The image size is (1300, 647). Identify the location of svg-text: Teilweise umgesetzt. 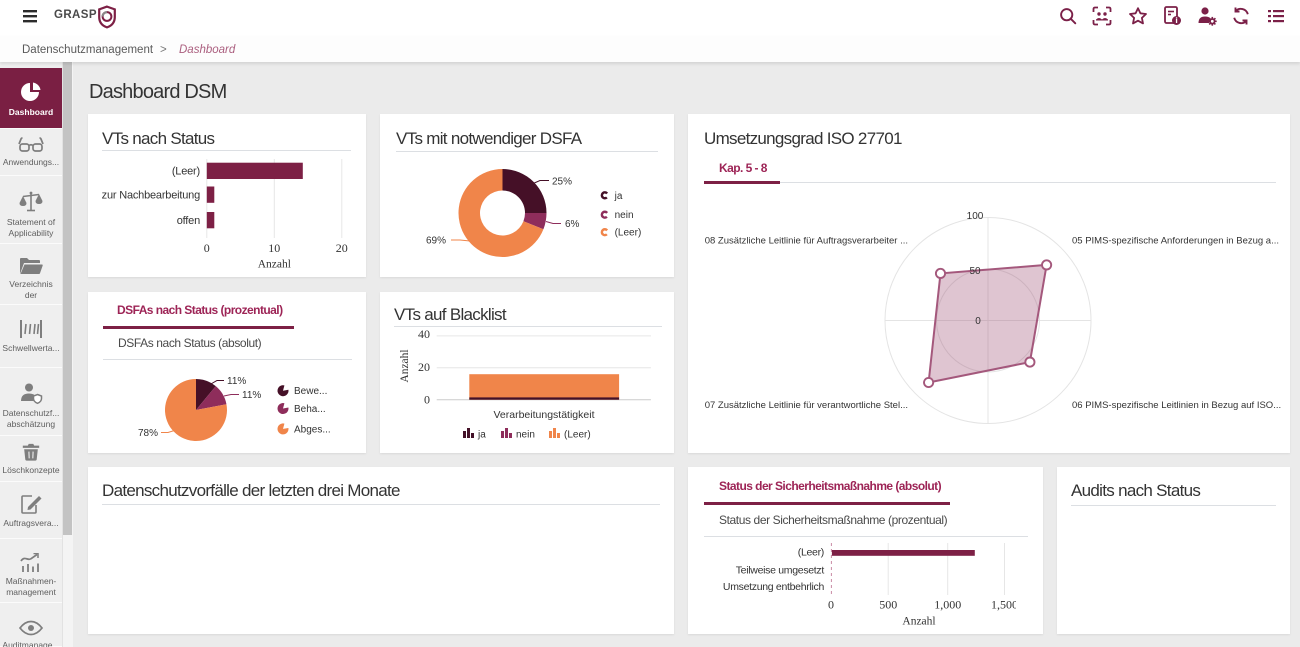
(780, 571).